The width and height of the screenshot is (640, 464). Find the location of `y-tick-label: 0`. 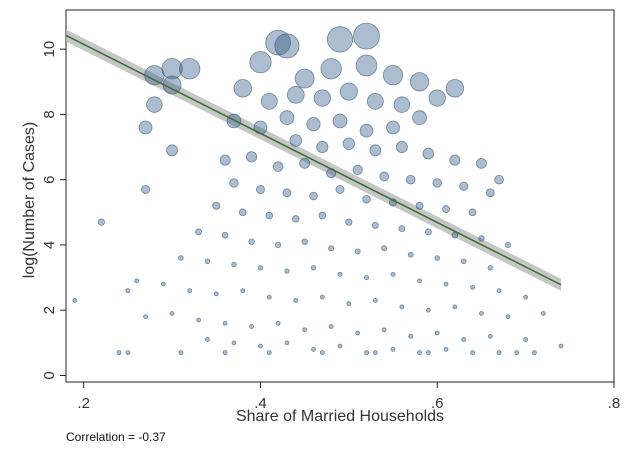

y-tick-label: 0 is located at coordinates (49, 375).